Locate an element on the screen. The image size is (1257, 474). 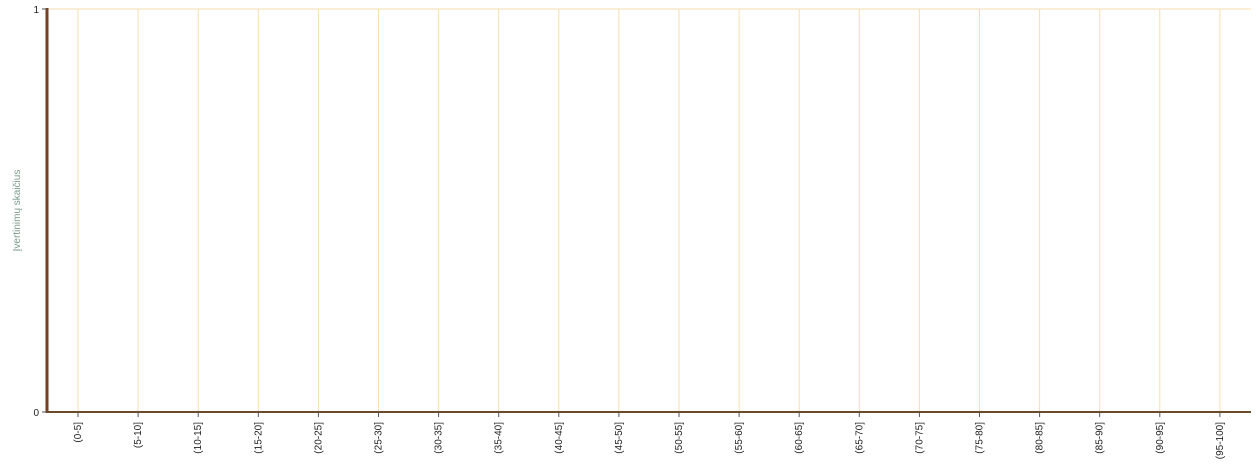
y-tick-label: 0 is located at coordinates (36, 413).